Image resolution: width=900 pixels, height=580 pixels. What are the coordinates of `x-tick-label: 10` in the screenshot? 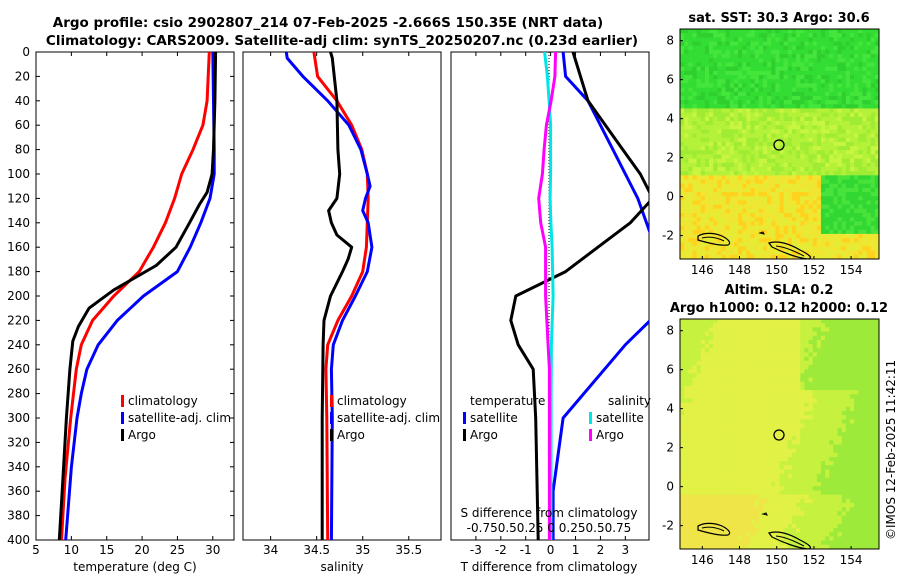 It's located at (71, 550).